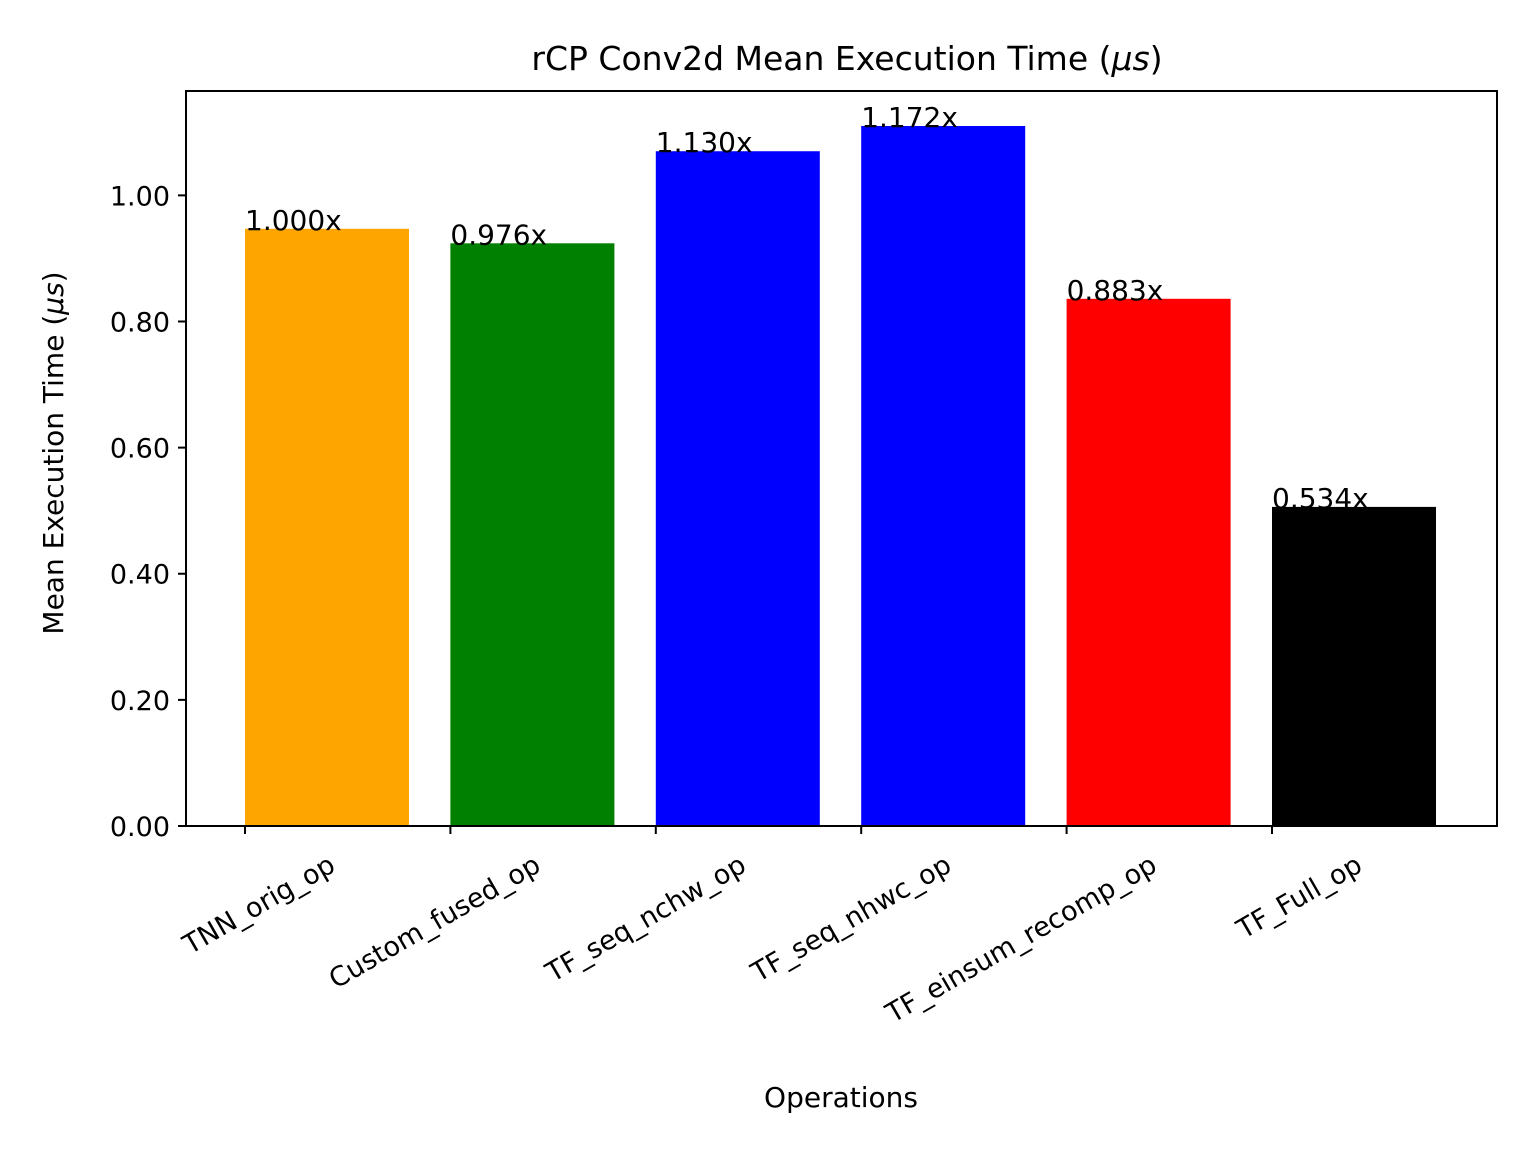 The image size is (1536, 1152). I want to click on bar-TNN_orig_op, so click(327, 527).